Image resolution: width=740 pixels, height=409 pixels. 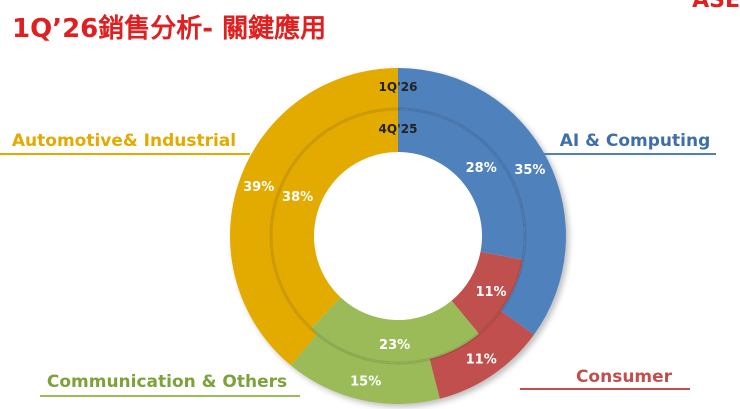 I want to click on svg-text: AI & Computing, so click(x=635, y=141).